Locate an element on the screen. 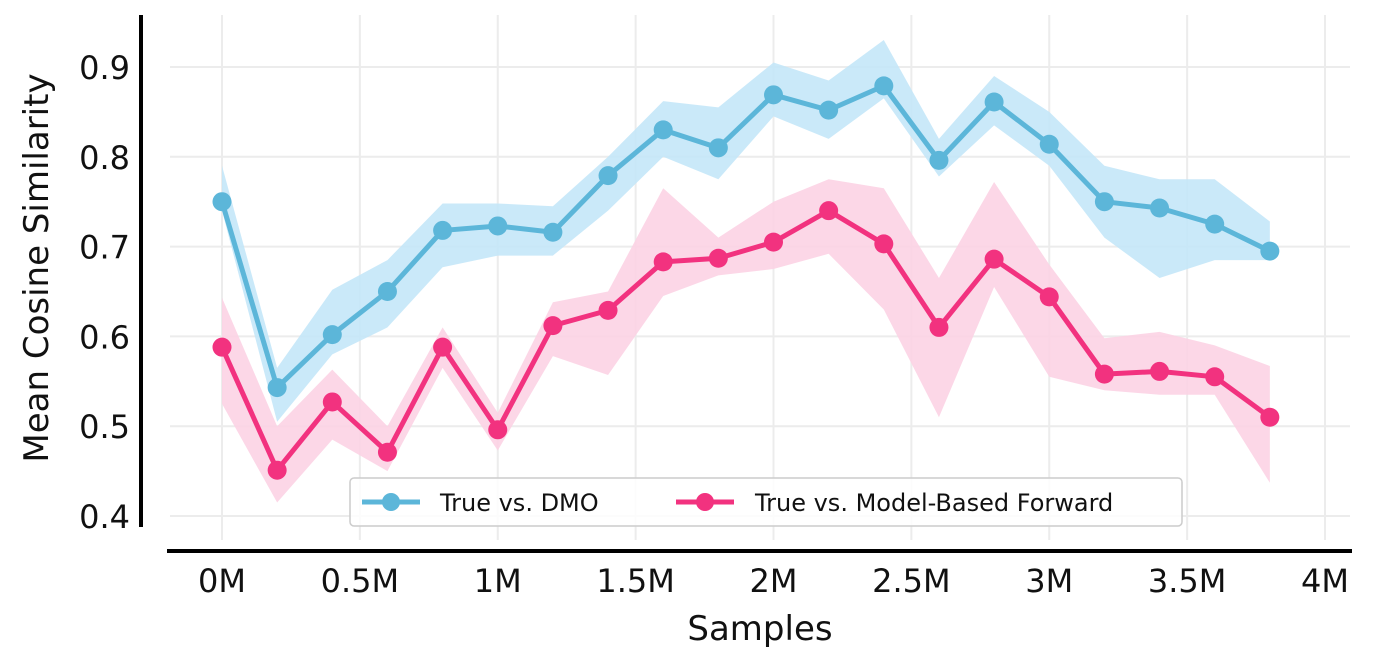 Image resolution: width=1376 pixels, height=669 pixels. x-tick-label: 0.5M is located at coordinates (360, 581).